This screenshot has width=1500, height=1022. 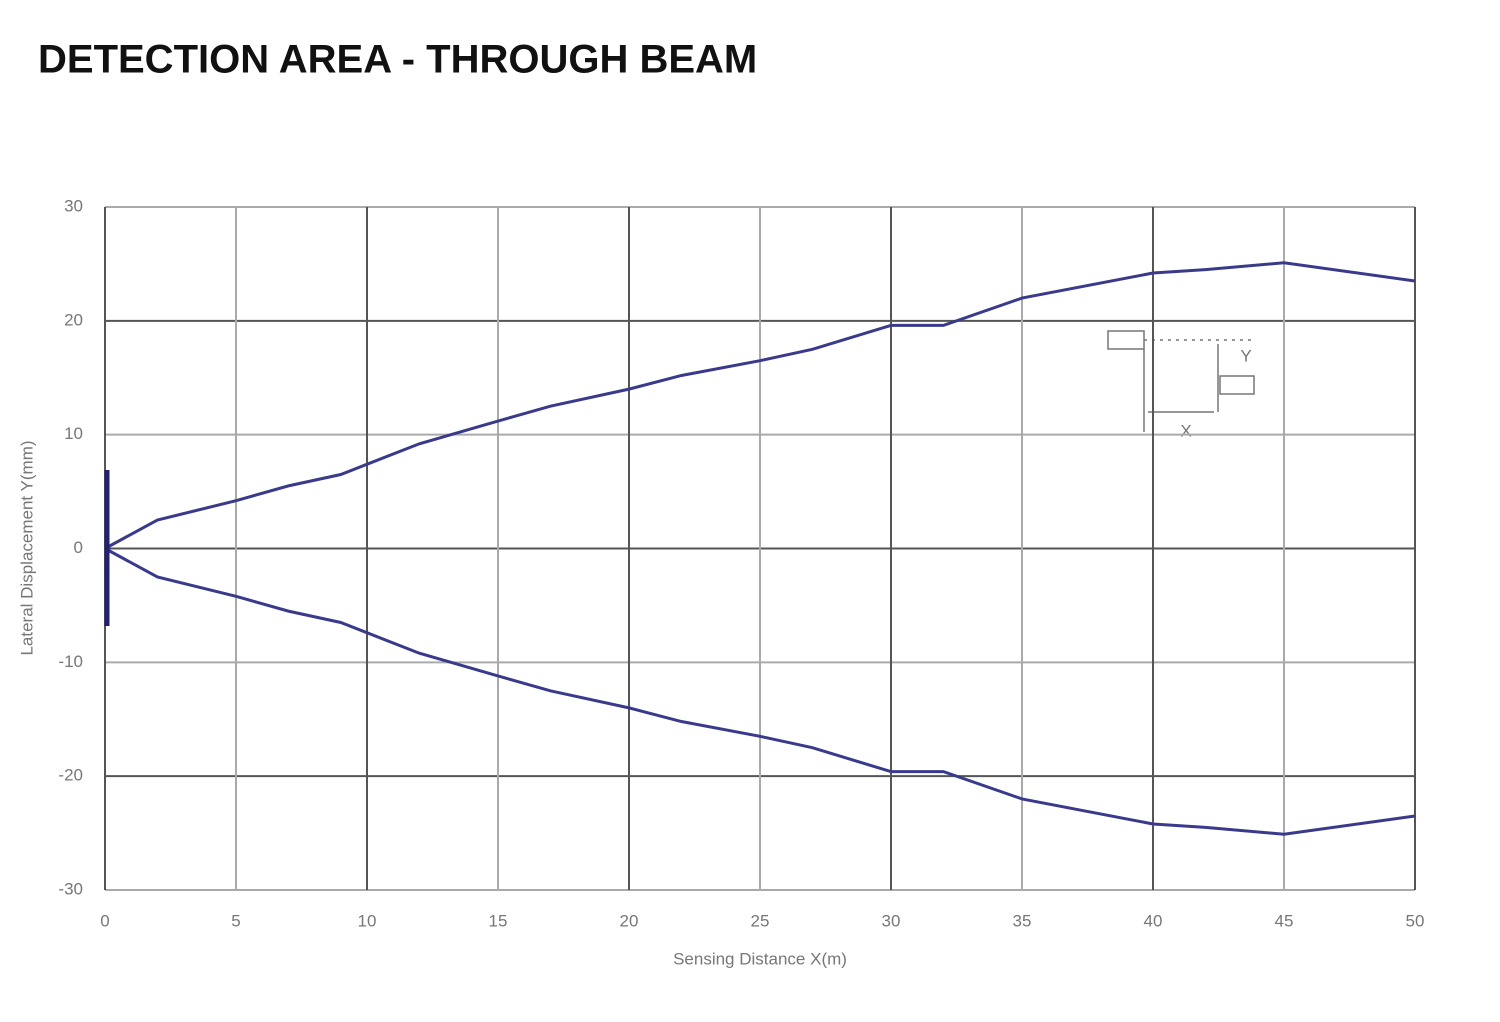 What do you see at coordinates (629, 920) in the screenshot?
I see `x-tick-label: 20` at bounding box center [629, 920].